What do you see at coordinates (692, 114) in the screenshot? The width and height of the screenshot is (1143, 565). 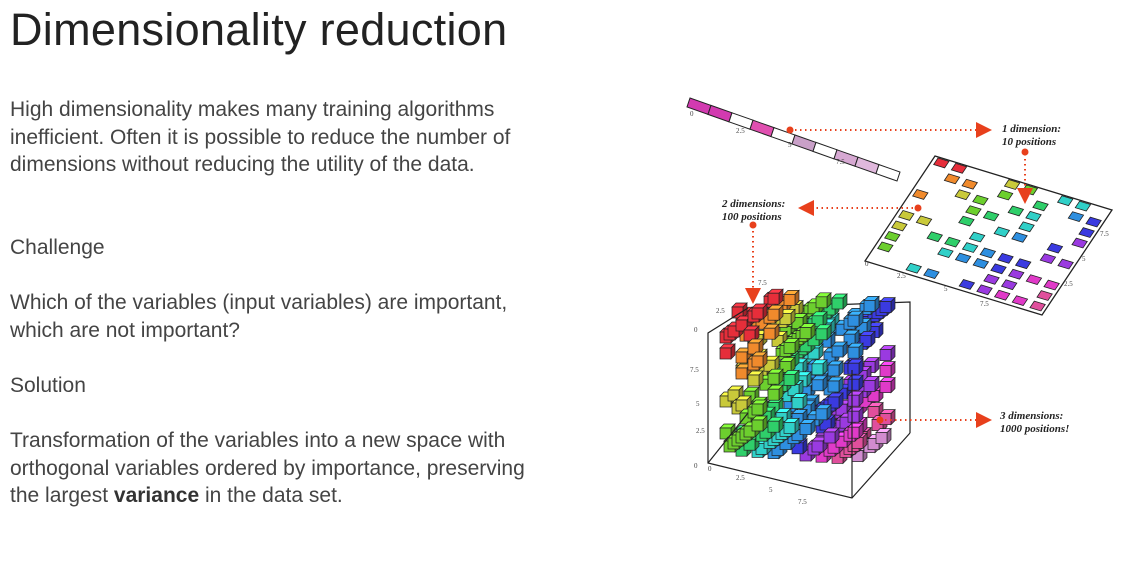 I see `strip-tick-0: 0` at bounding box center [692, 114].